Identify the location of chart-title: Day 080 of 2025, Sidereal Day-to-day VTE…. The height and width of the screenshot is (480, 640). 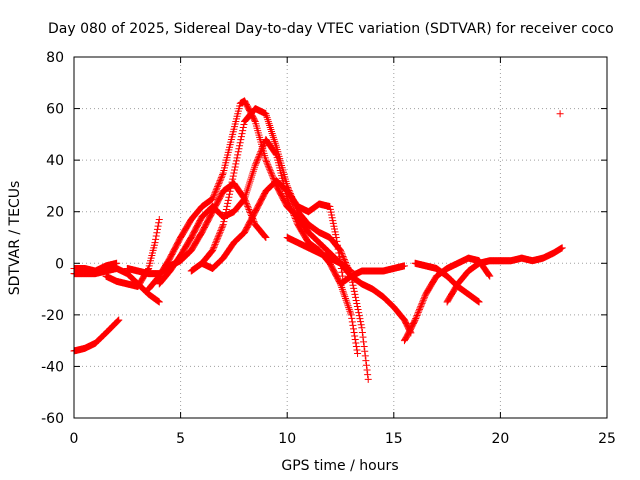
(331, 29).